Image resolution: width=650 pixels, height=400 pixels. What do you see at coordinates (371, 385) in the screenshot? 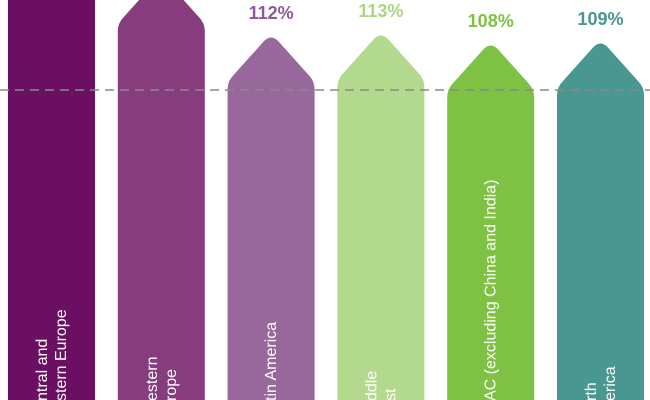
I see `category-label: ddle` at bounding box center [371, 385].